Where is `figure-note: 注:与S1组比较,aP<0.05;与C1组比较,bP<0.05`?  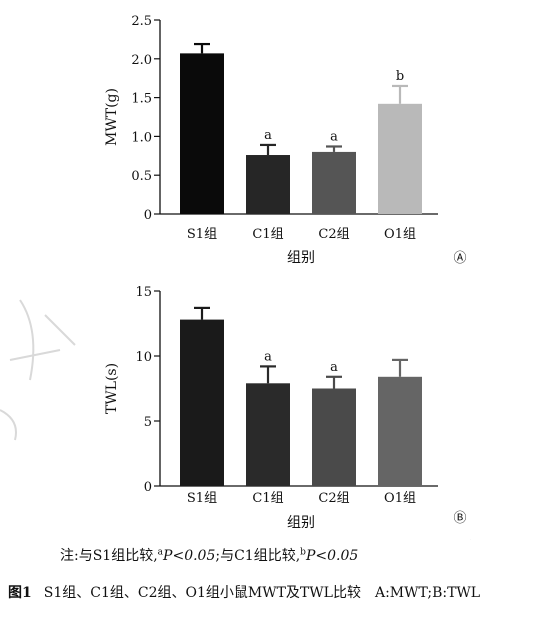 figure-note: 注:与S1组比较,aP<0.05;与C1组比较,bP<0.05 is located at coordinates (209, 555).